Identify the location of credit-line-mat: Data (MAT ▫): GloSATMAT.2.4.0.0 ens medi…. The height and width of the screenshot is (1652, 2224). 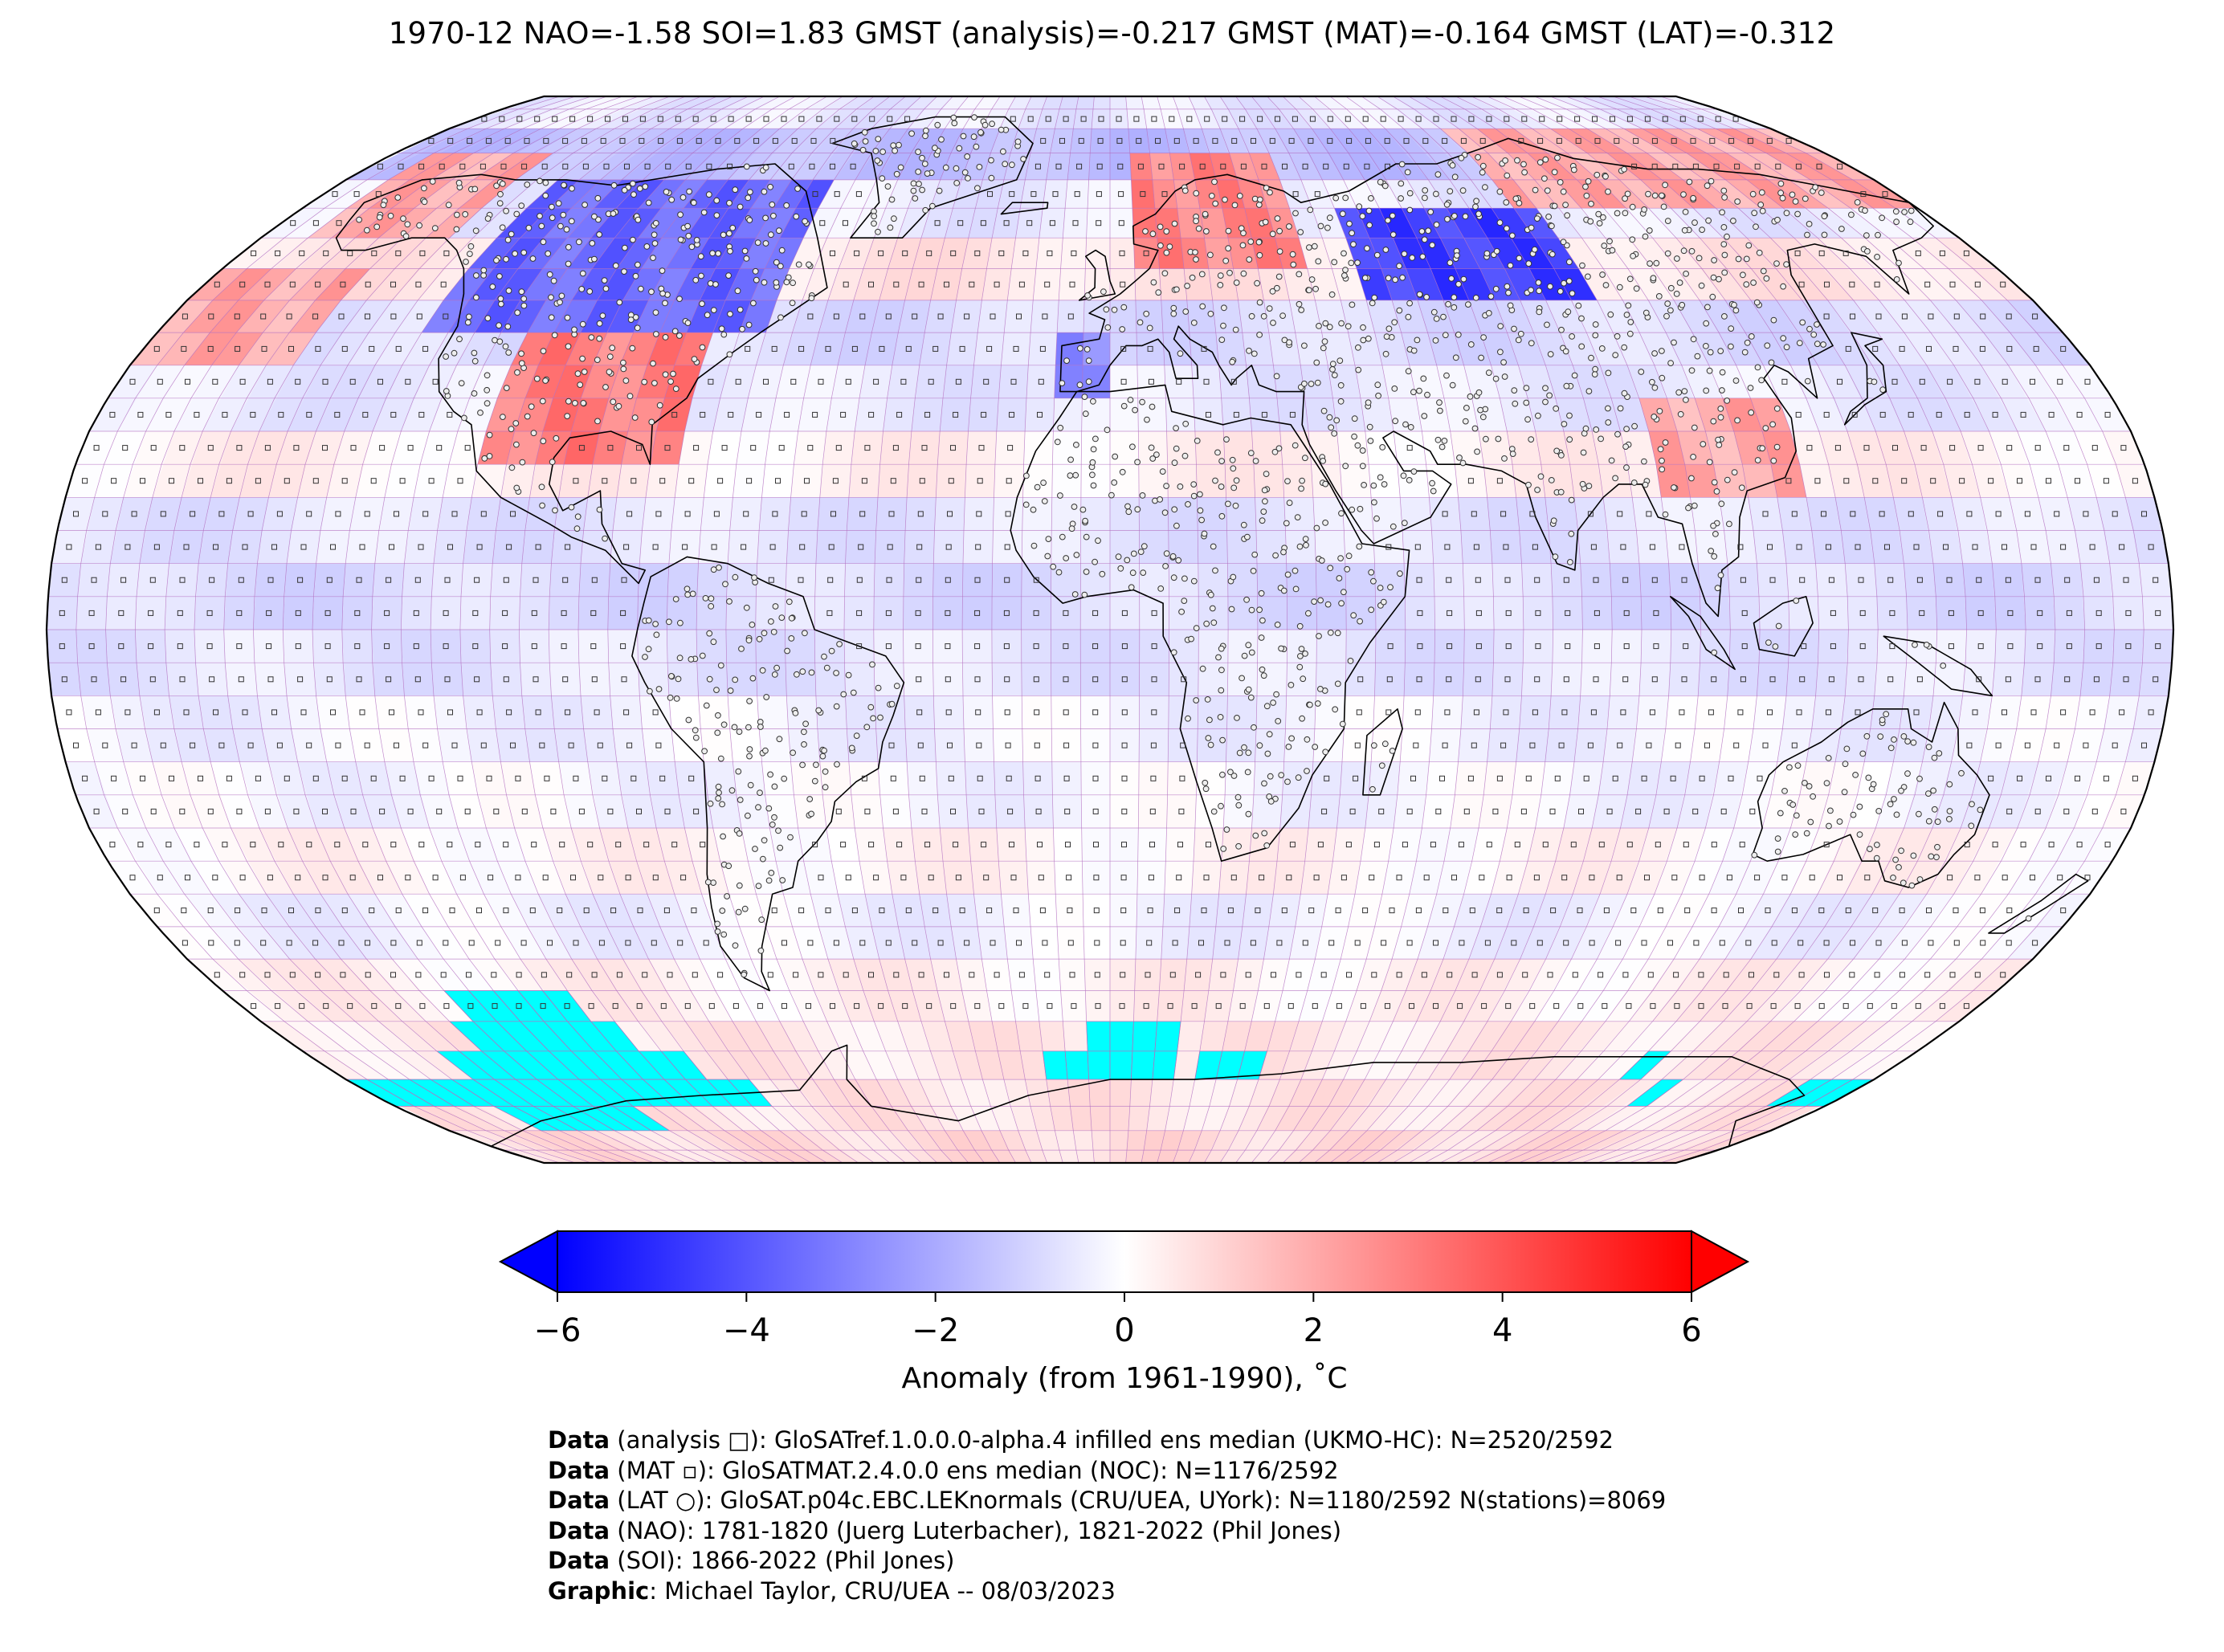
(943, 1470).